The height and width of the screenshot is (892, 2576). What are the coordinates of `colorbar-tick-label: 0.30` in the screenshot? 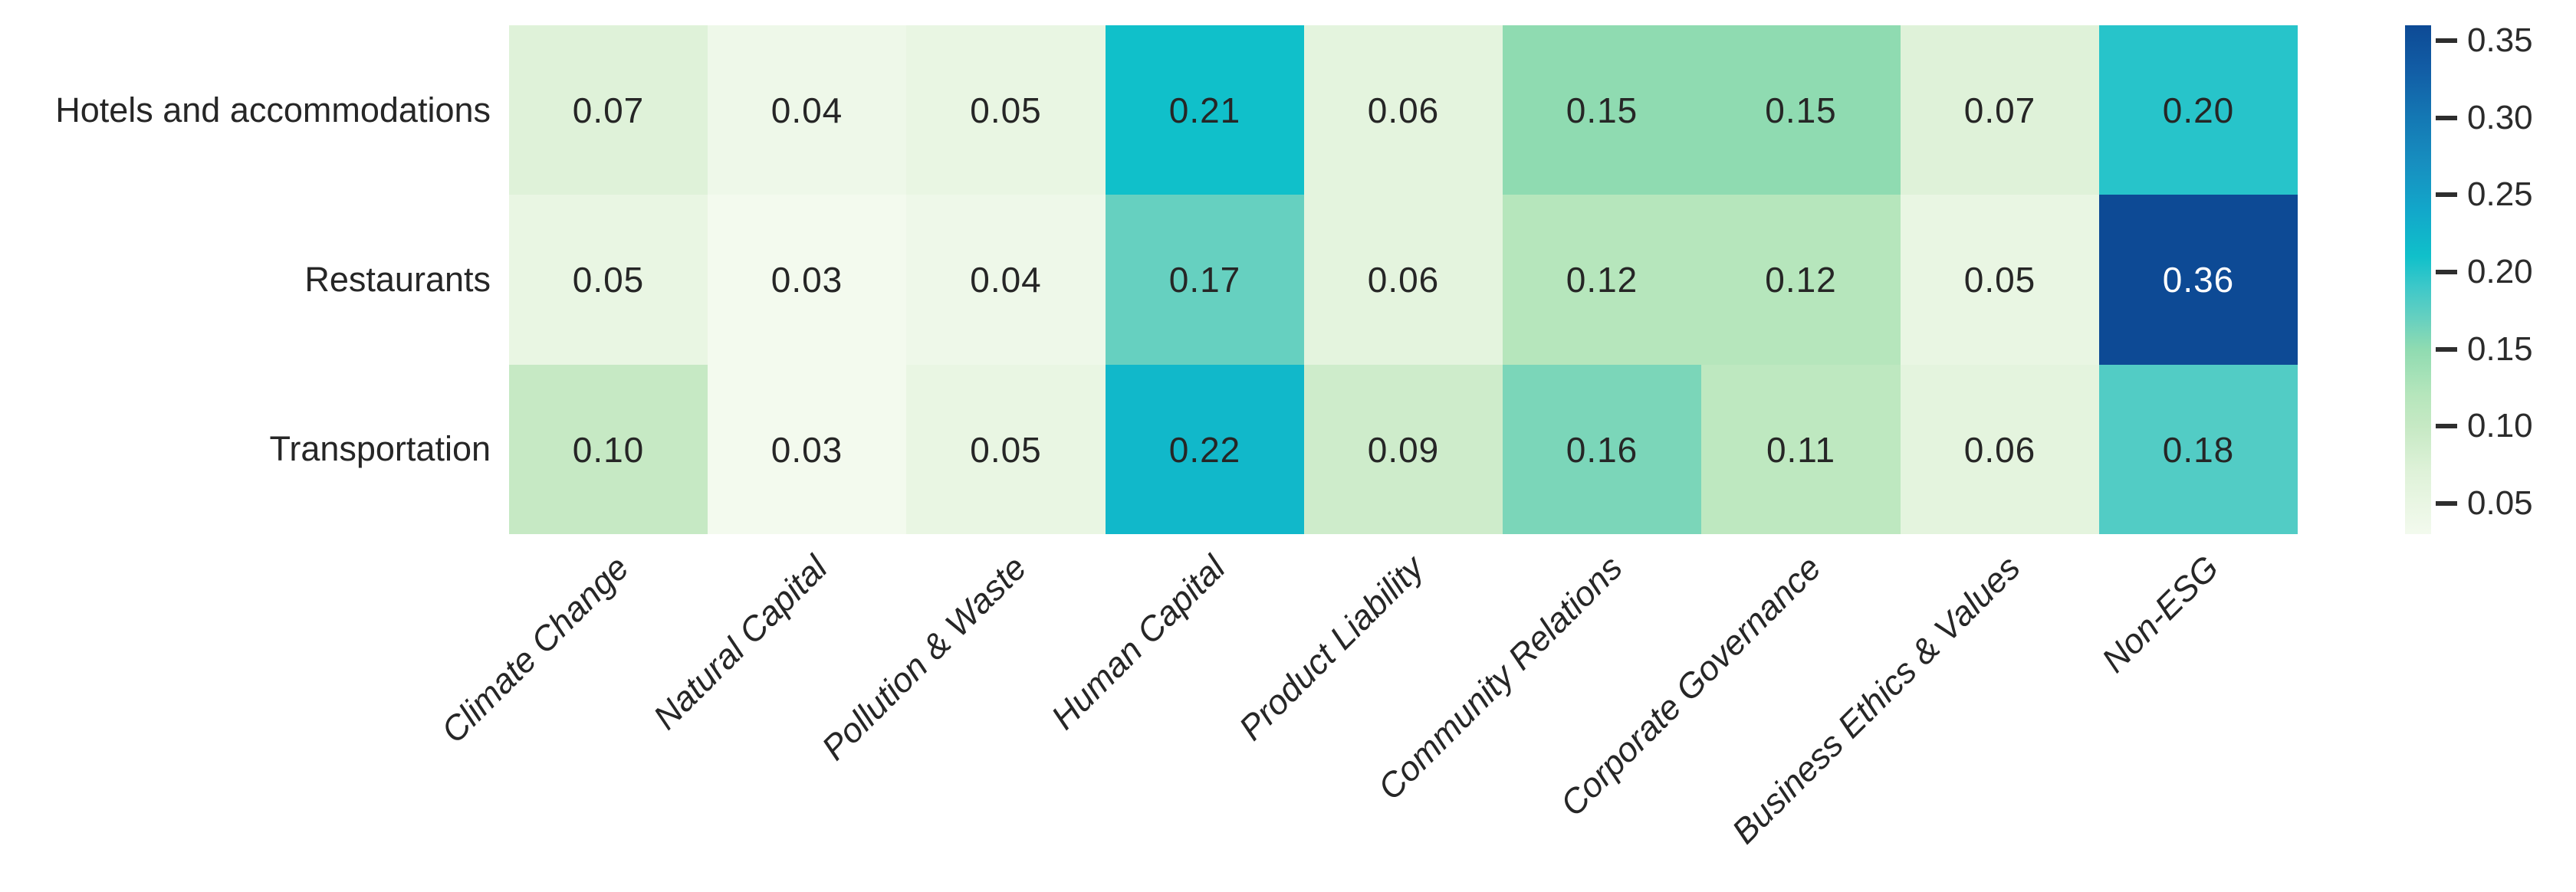 It's located at (2500, 117).